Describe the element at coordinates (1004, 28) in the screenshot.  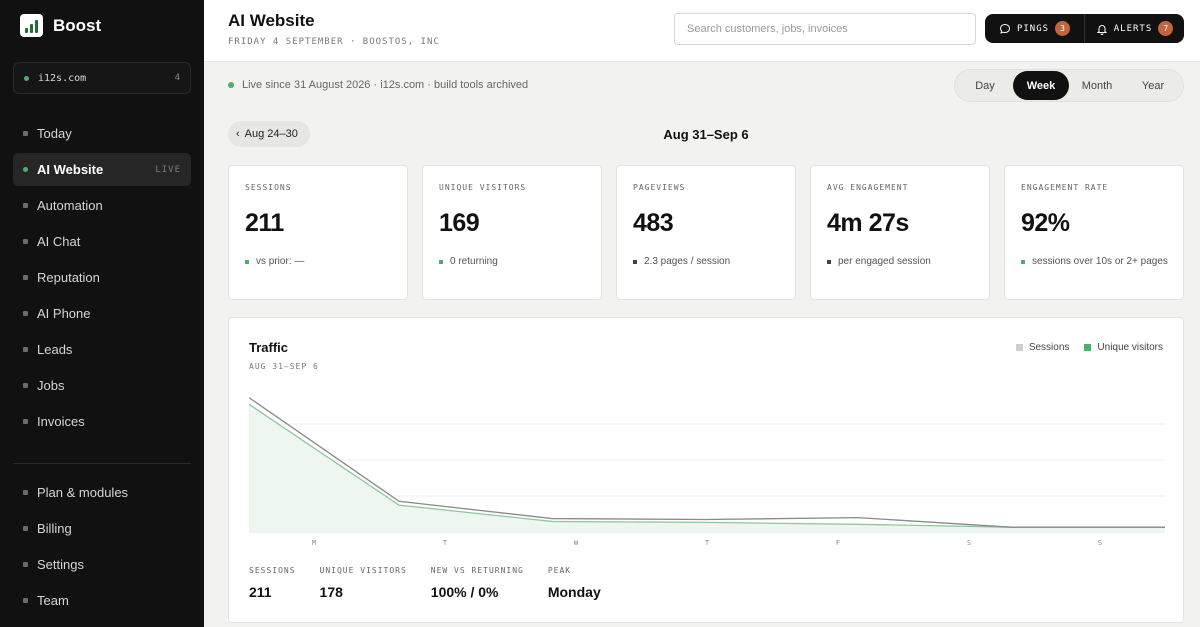
I see `chat-bubble-icon` at that location.